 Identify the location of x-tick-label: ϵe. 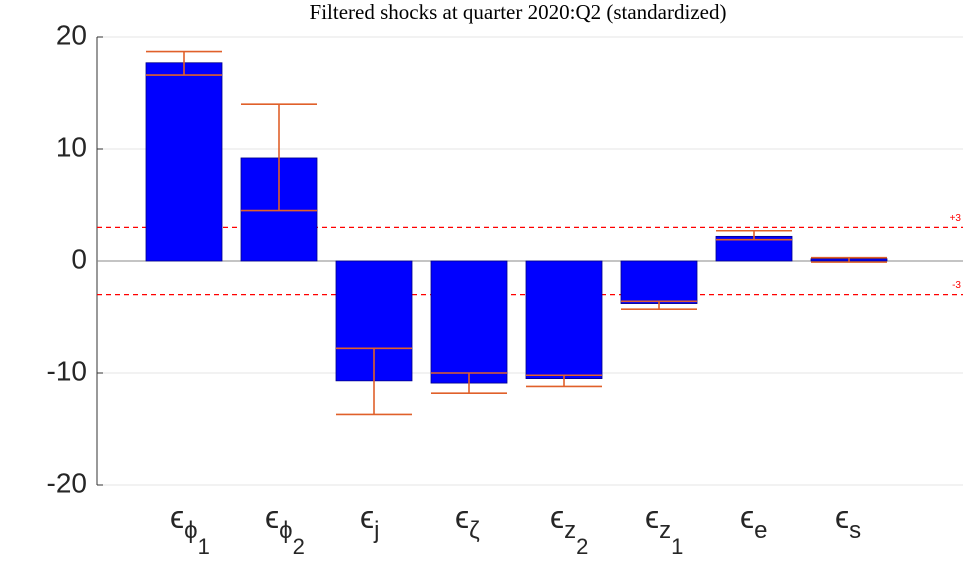
(754, 521).